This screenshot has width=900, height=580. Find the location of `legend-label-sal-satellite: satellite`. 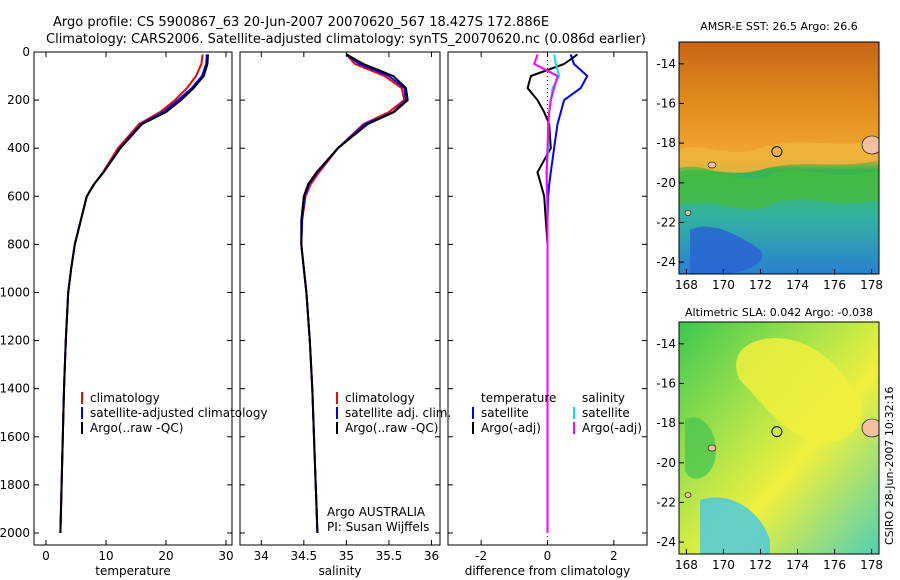

legend-label-sal-satellite: satellite is located at coordinates (606, 413).